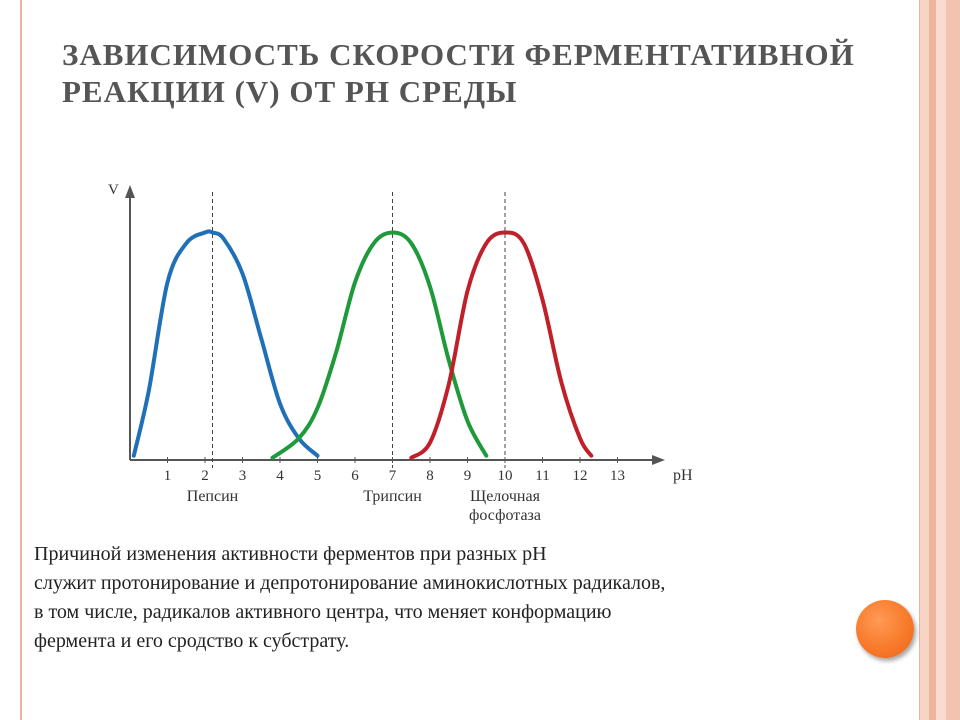  Describe the element at coordinates (243, 476) in the screenshot. I see `x-tick-label: 3` at that location.